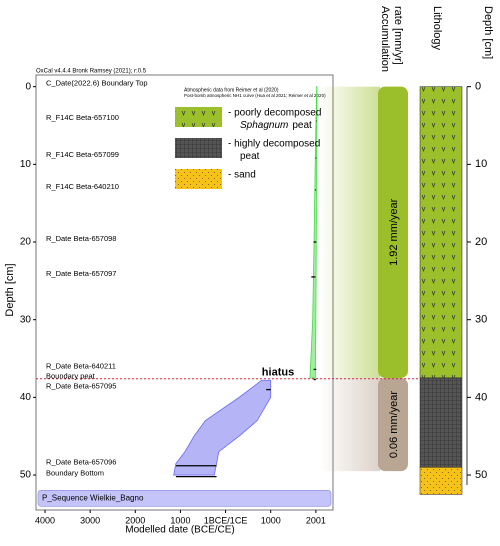  Describe the element at coordinates (278, 373) in the screenshot. I see `hiatus-label: hiatus` at that location.